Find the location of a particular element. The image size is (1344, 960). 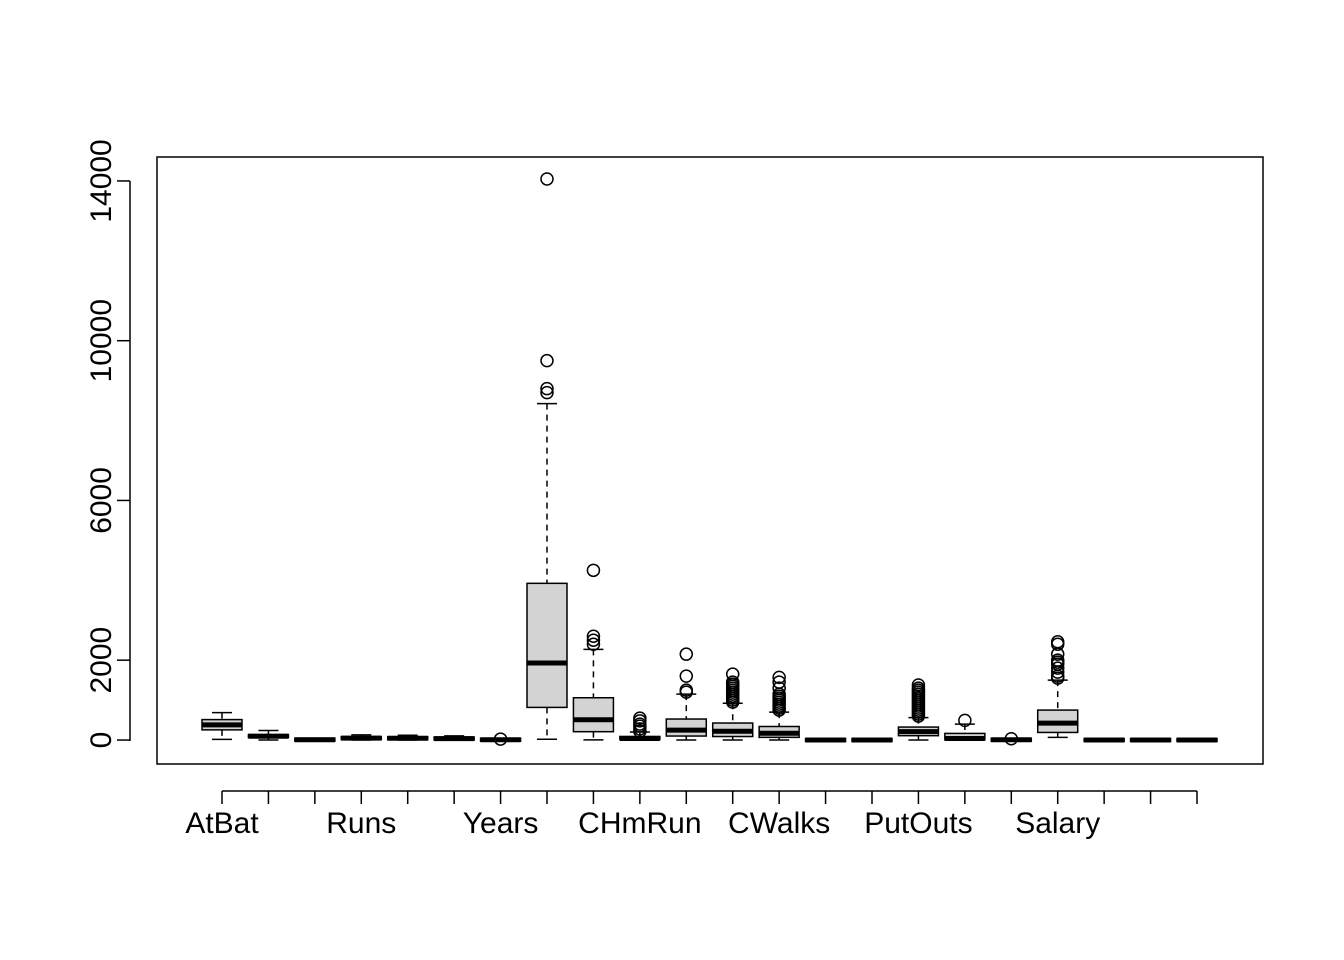

x-tick-label: AtBat is located at coordinates (222, 823).